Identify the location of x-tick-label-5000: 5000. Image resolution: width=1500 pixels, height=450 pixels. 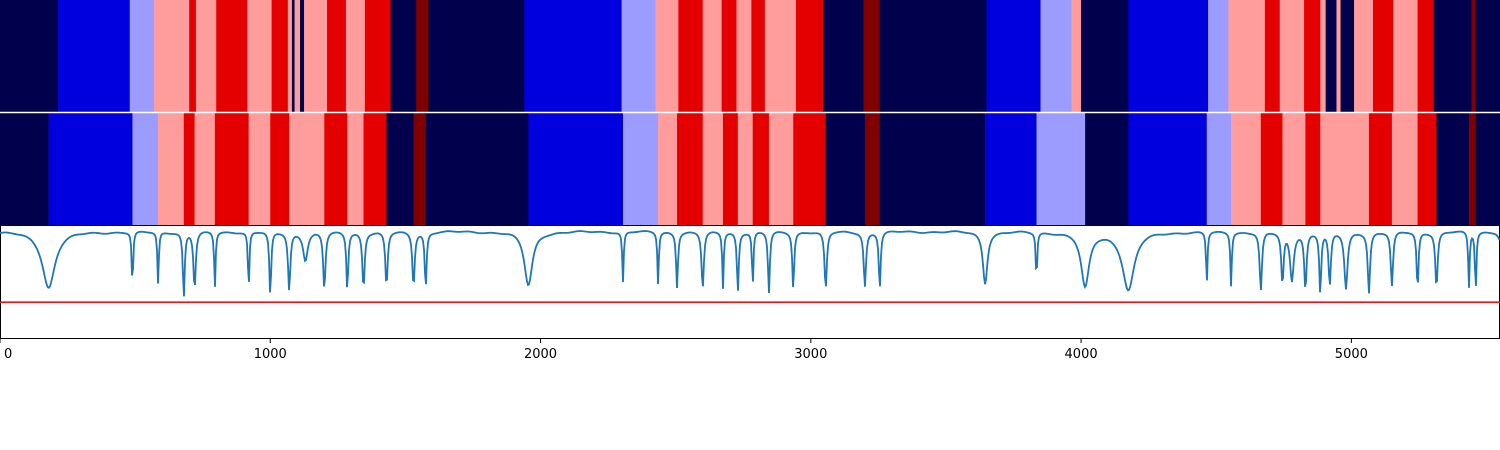
(1351, 354).